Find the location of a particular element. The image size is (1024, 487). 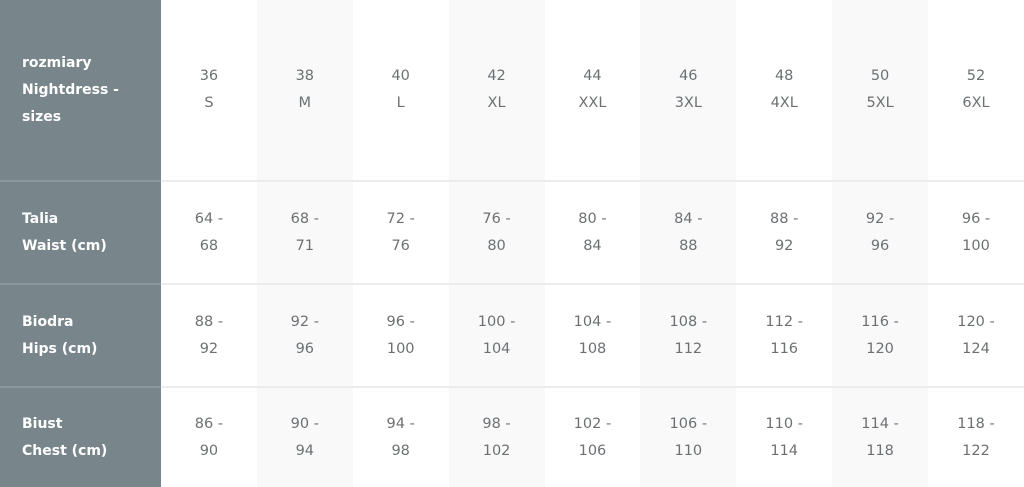

size-letter: 3XL is located at coordinates (688, 103).